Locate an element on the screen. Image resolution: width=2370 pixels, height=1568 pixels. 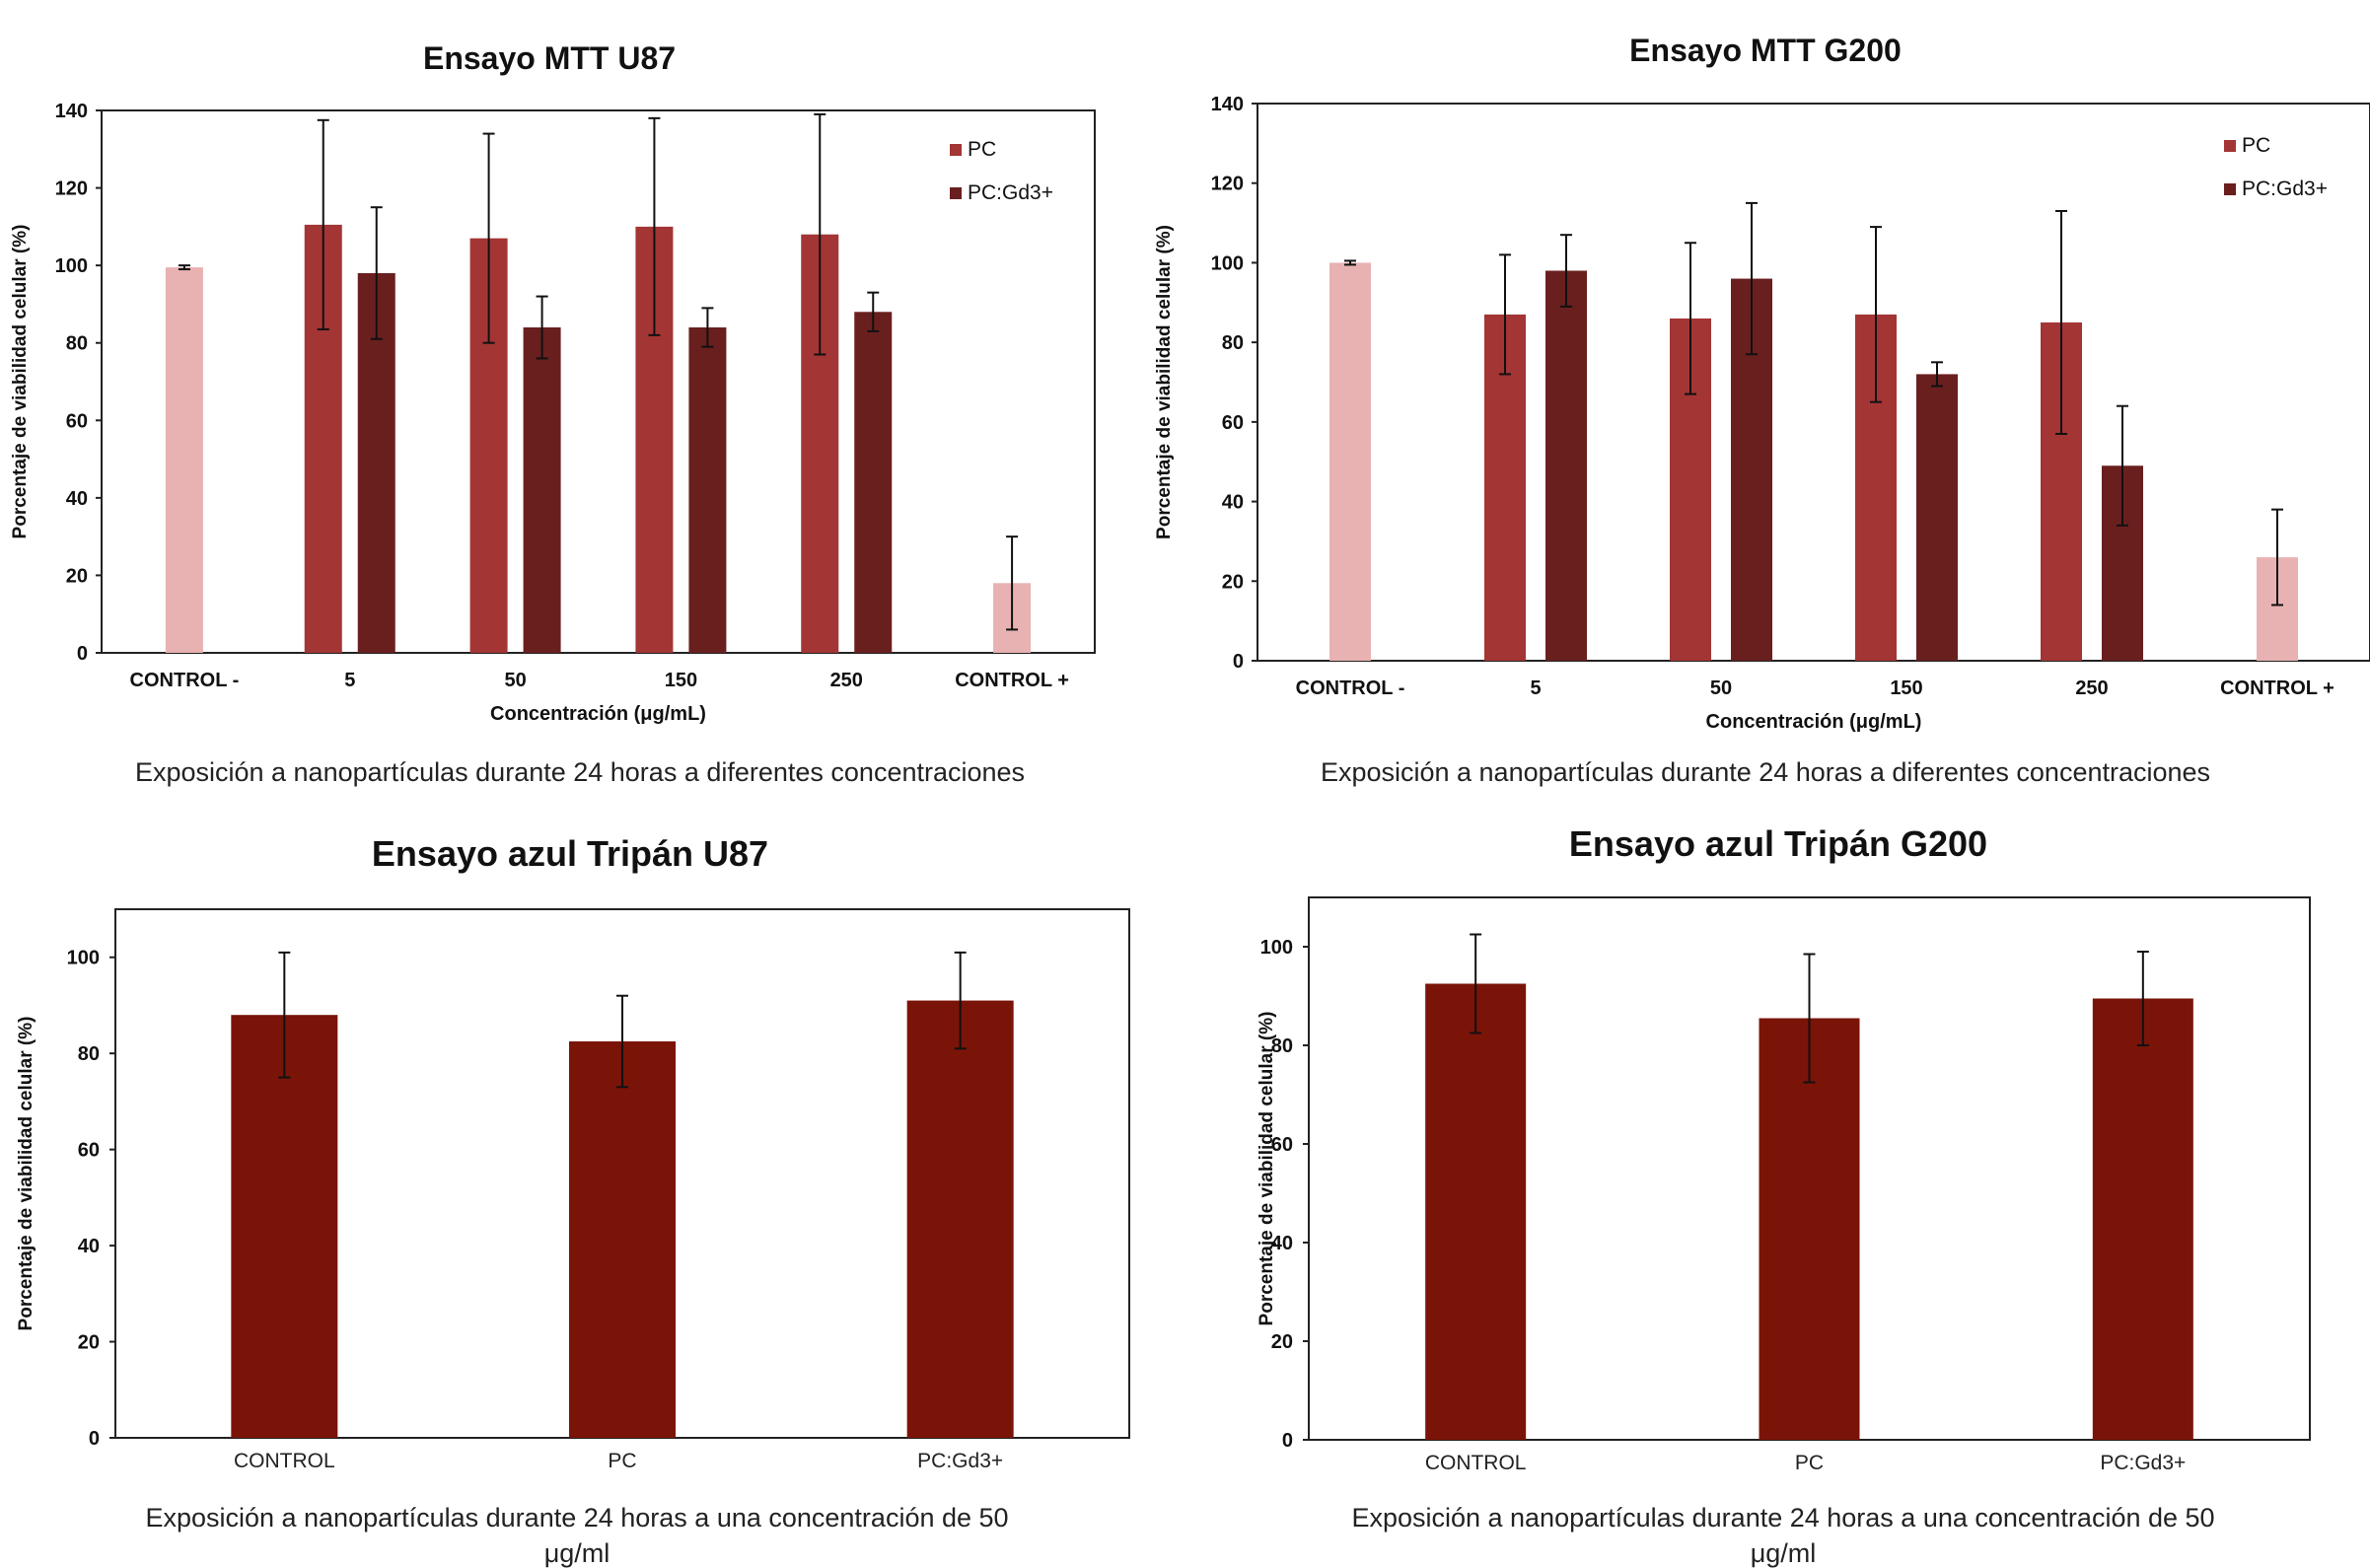
chart-title: Ensayo MTT U87 is located at coordinates (549, 58).